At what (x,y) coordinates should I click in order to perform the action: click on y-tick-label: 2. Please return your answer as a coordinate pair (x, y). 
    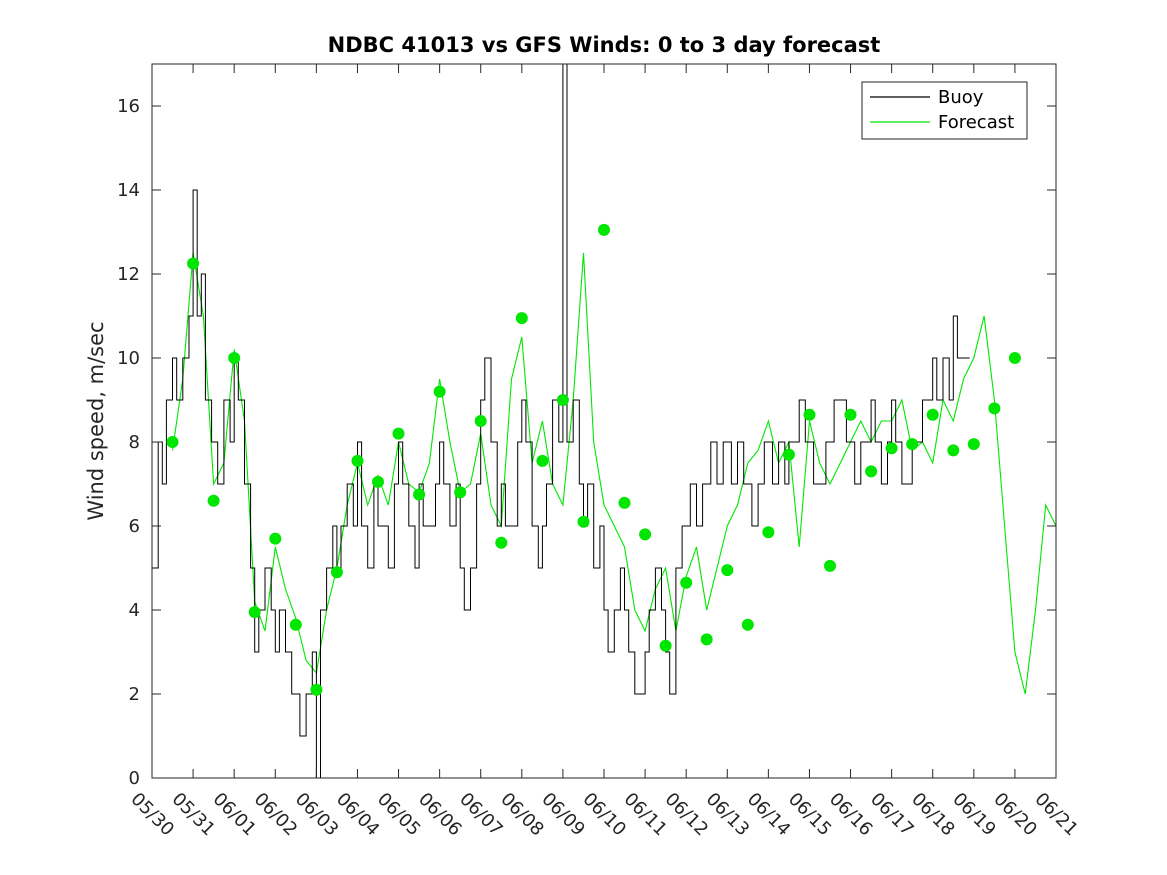
    Looking at the image, I should click on (134, 694).